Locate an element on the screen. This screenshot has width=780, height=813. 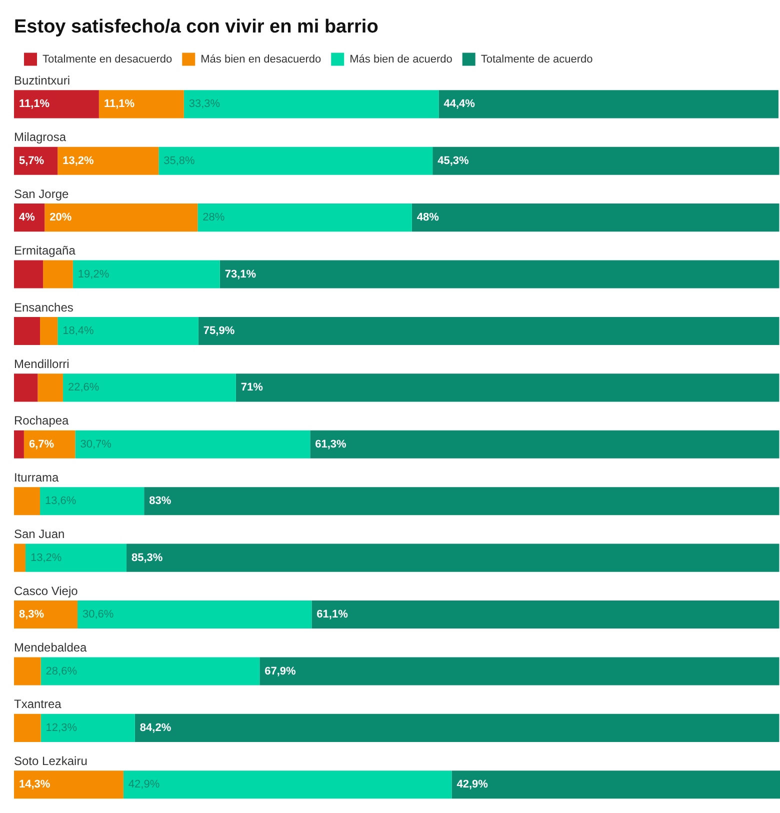
data-label: 28% is located at coordinates (213, 218).